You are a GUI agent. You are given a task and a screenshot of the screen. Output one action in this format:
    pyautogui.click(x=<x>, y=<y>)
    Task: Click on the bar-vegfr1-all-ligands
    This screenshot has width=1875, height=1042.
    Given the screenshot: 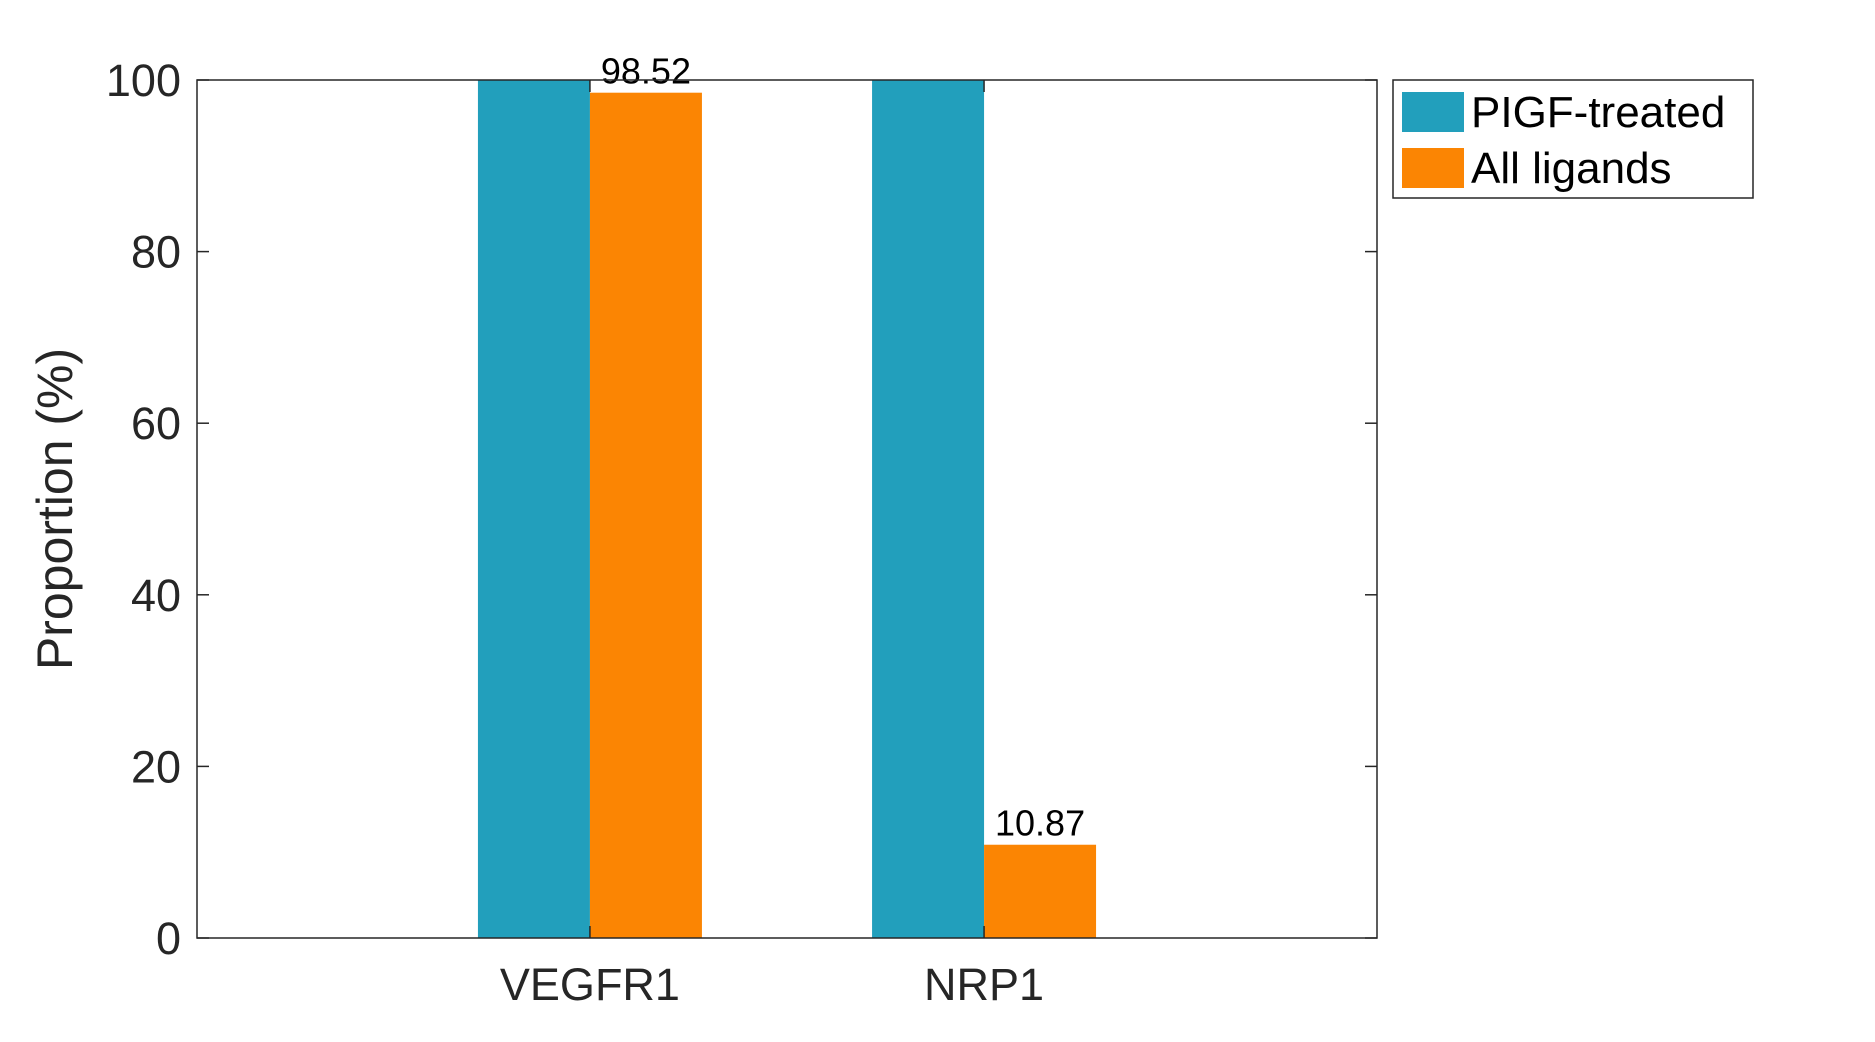 What is the action you would take?
    pyautogui.click(x=645, y=515)
    